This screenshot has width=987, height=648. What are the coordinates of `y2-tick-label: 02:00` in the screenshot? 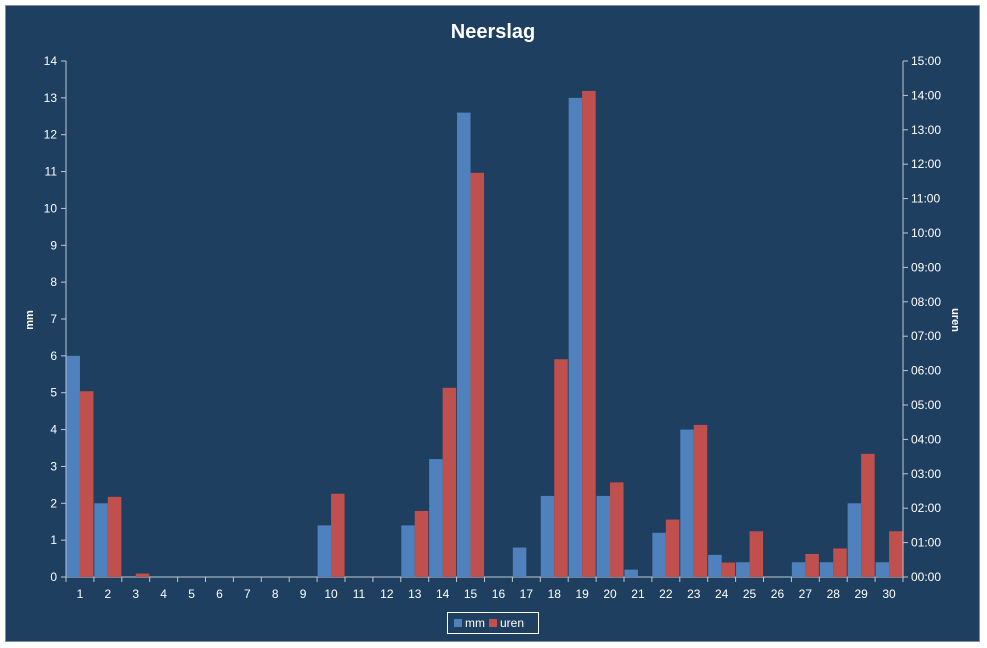 It's located at (926, 508).